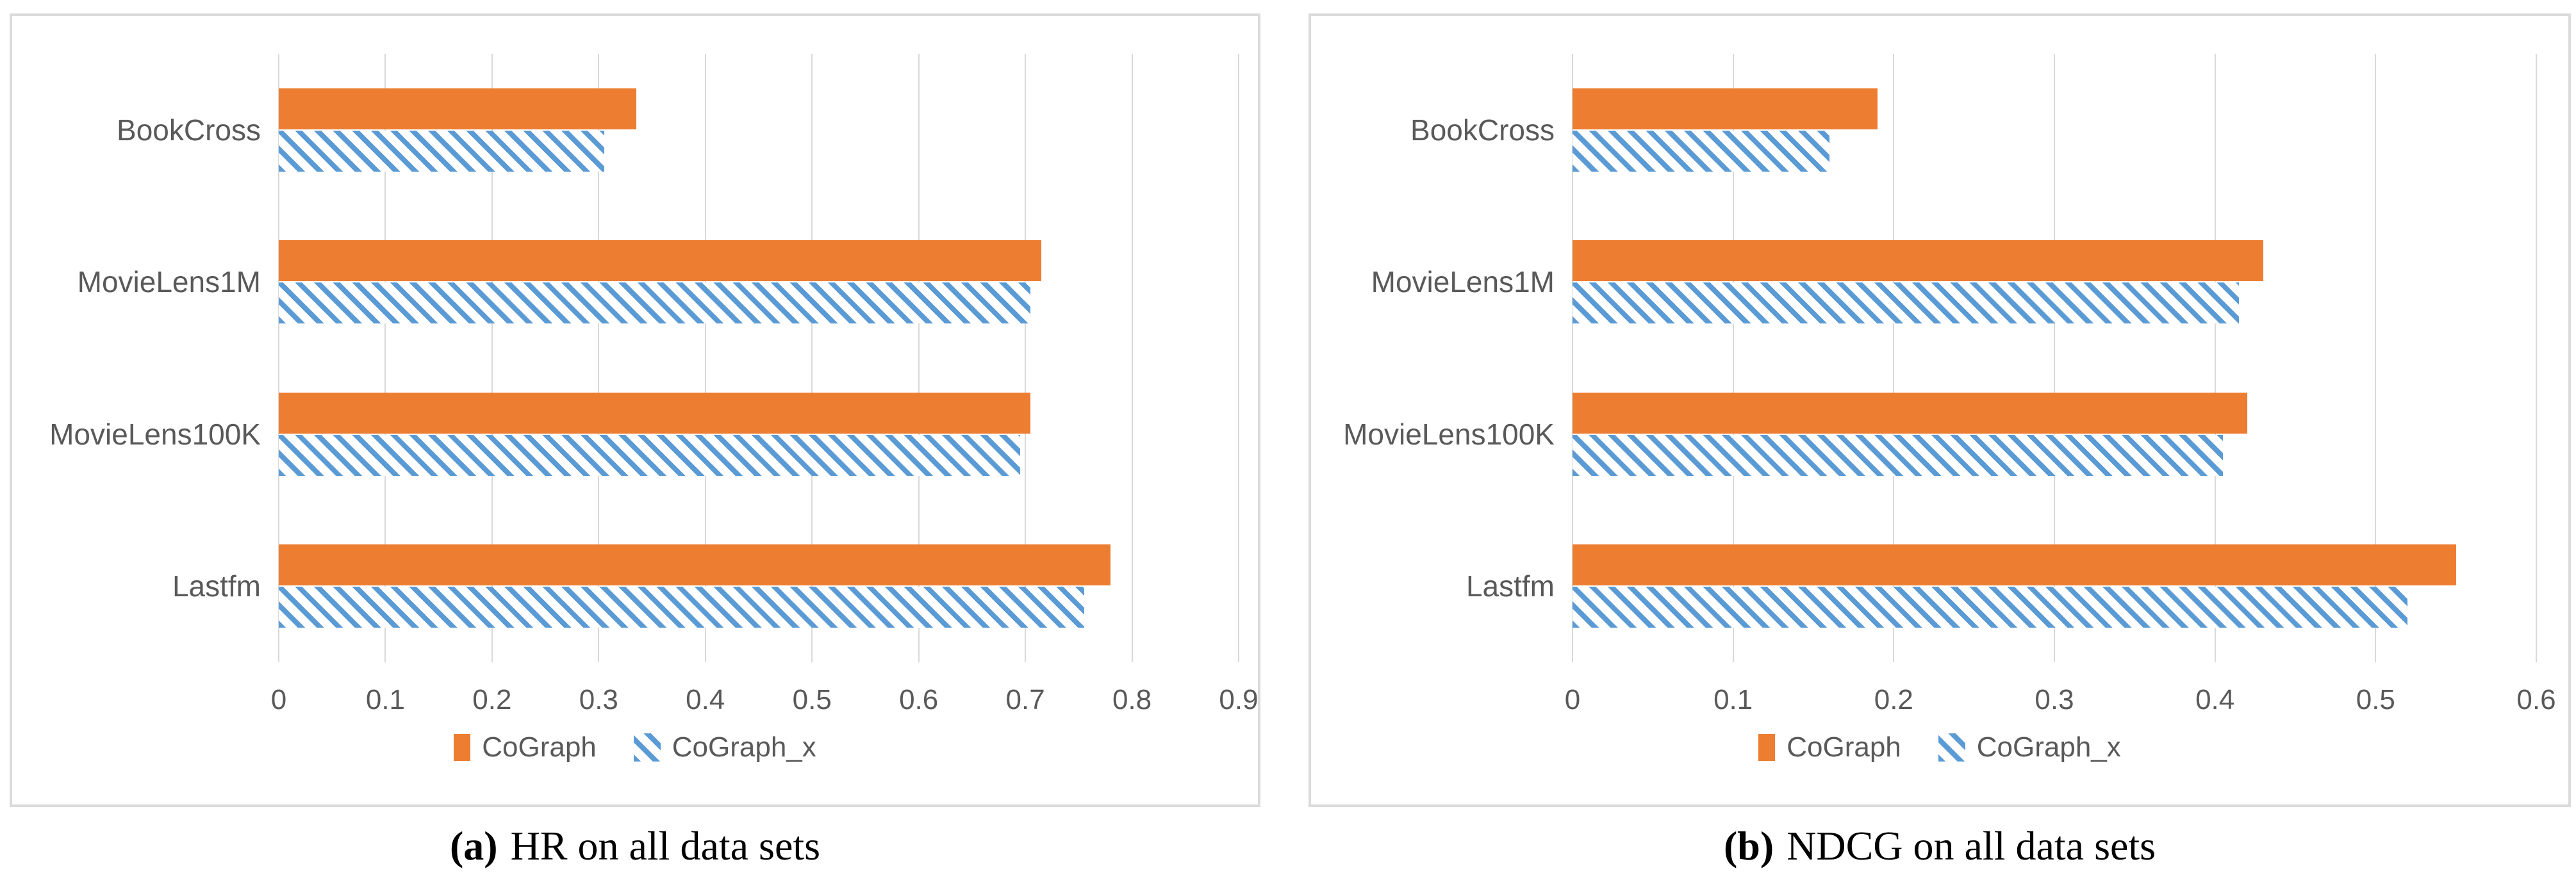 The height and width of the screenshot is (889, 2576). Describe the element at coordinates (473, 846) in the screenshot. I see `caption-a-tag: (a)` at that location.